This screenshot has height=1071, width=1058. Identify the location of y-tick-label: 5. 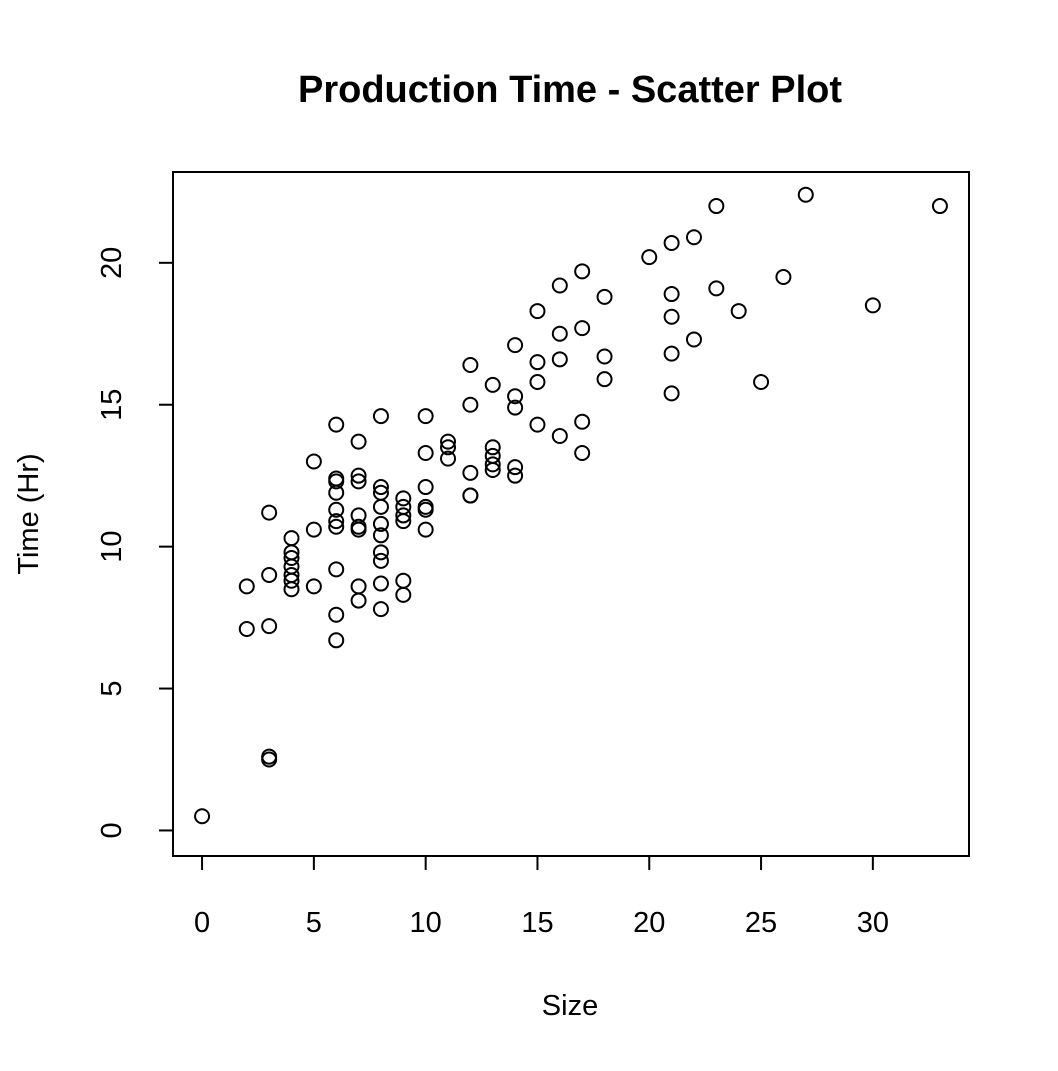
(112, 688).